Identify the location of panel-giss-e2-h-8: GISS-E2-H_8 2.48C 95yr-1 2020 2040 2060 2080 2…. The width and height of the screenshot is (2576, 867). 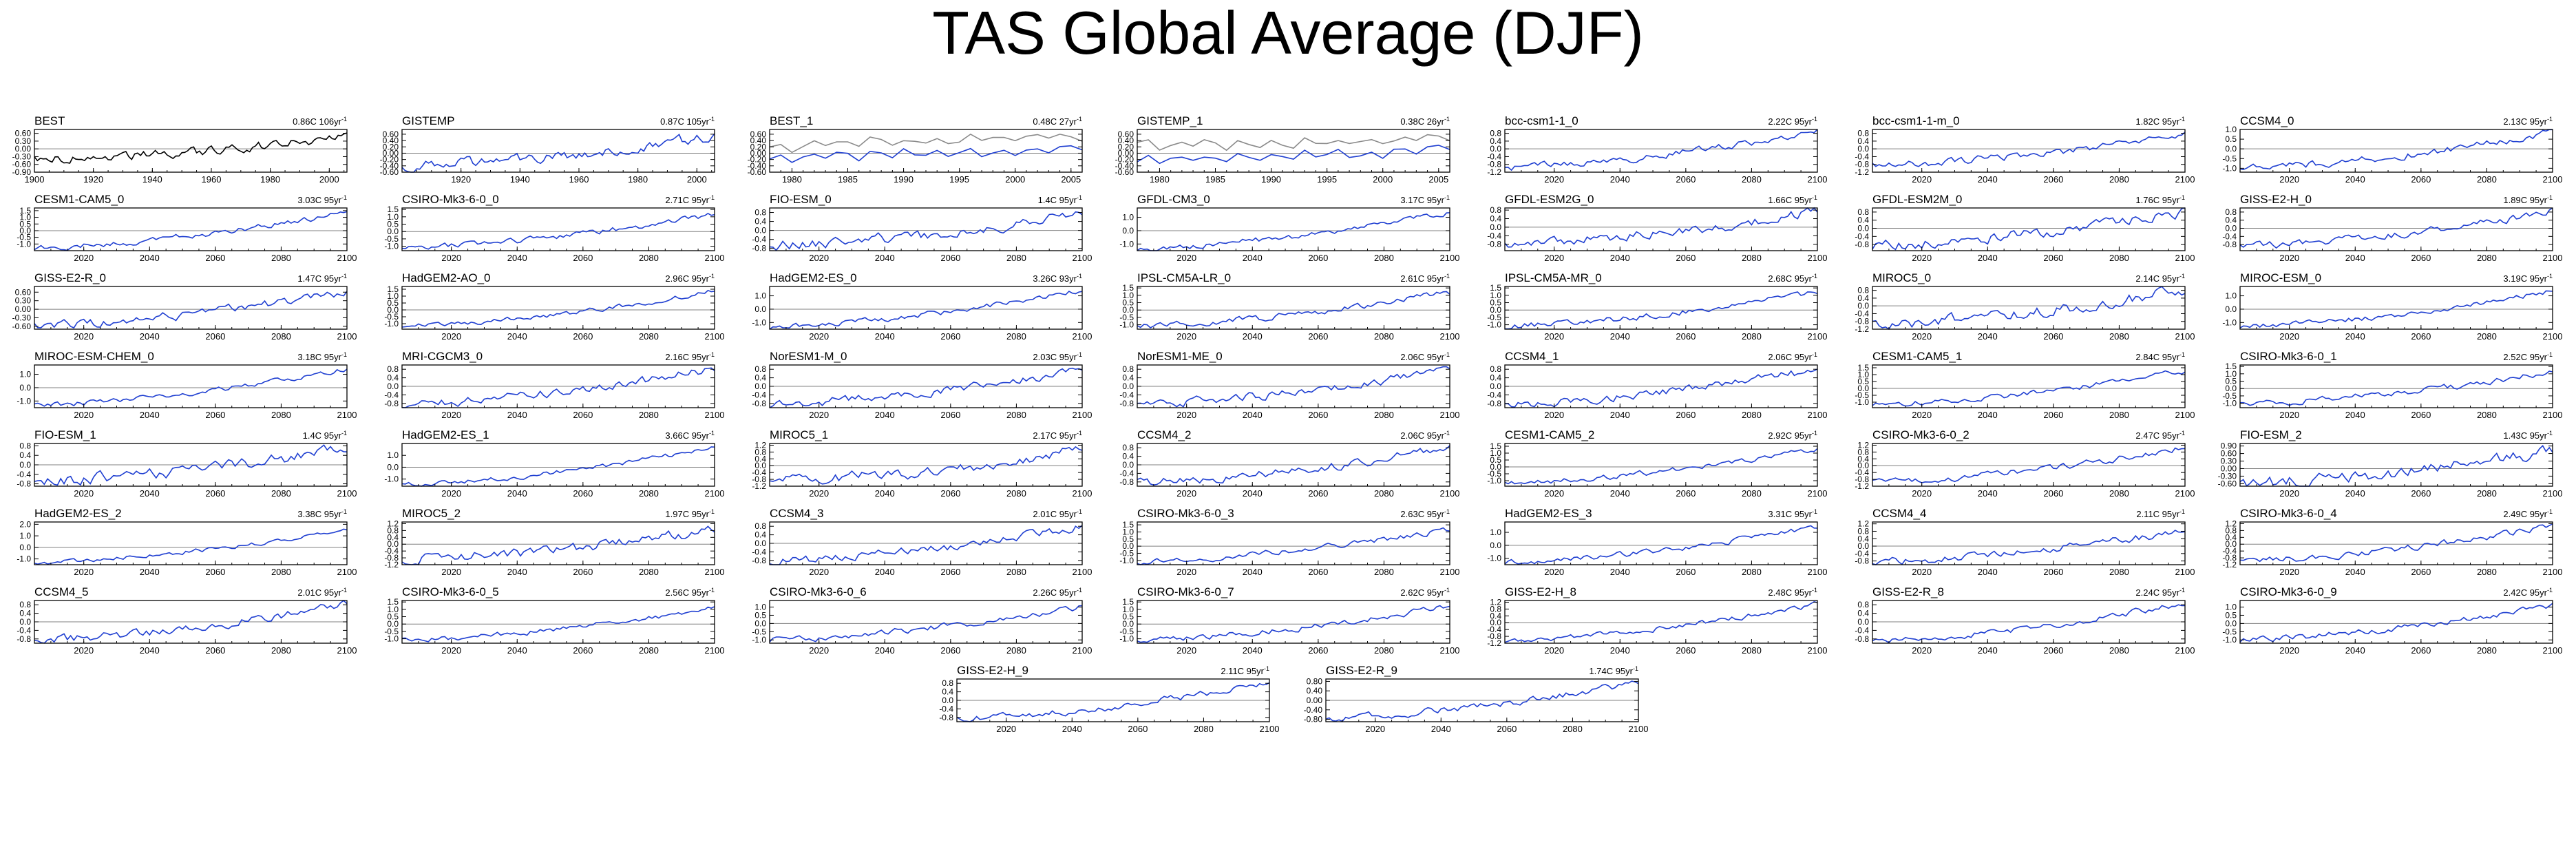
(1657, 620).